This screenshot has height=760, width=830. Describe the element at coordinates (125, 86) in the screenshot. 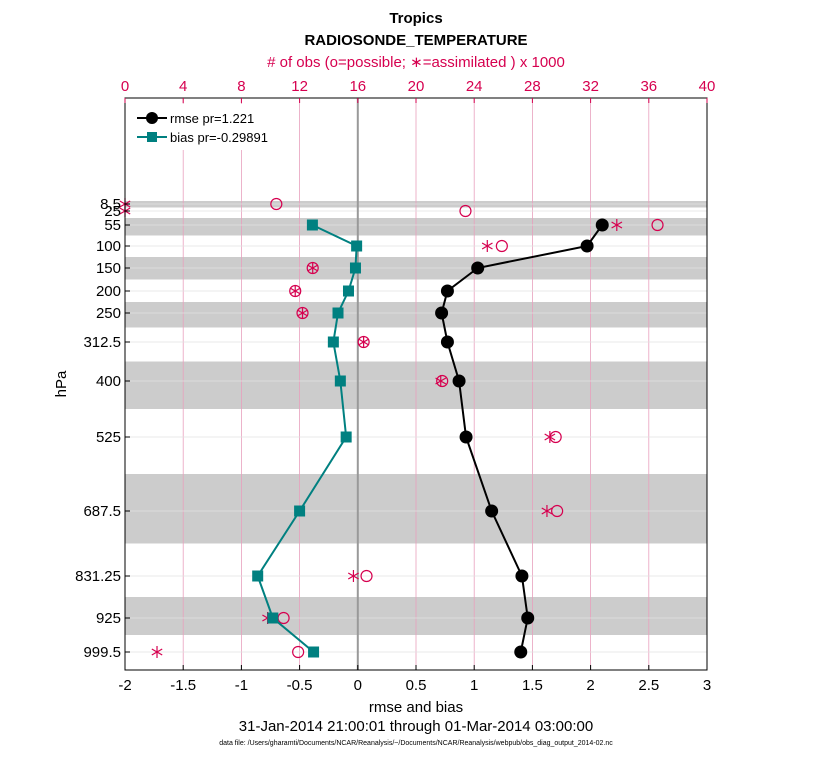

I see `top-tick-label: 0` at that location.